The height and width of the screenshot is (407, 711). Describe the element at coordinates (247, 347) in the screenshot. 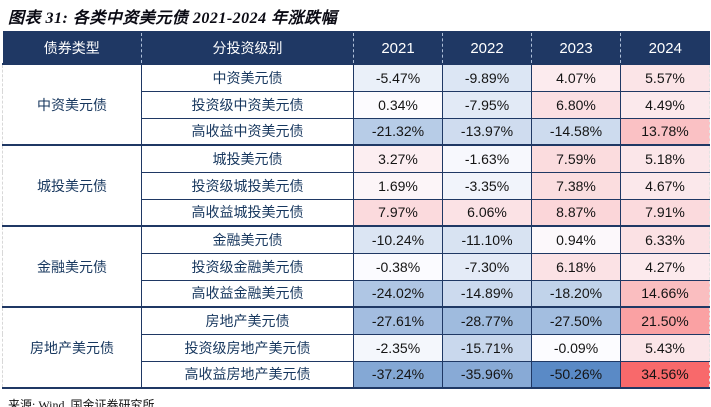

I see `row-label-cell: 投资级房地产美元债` at that location.